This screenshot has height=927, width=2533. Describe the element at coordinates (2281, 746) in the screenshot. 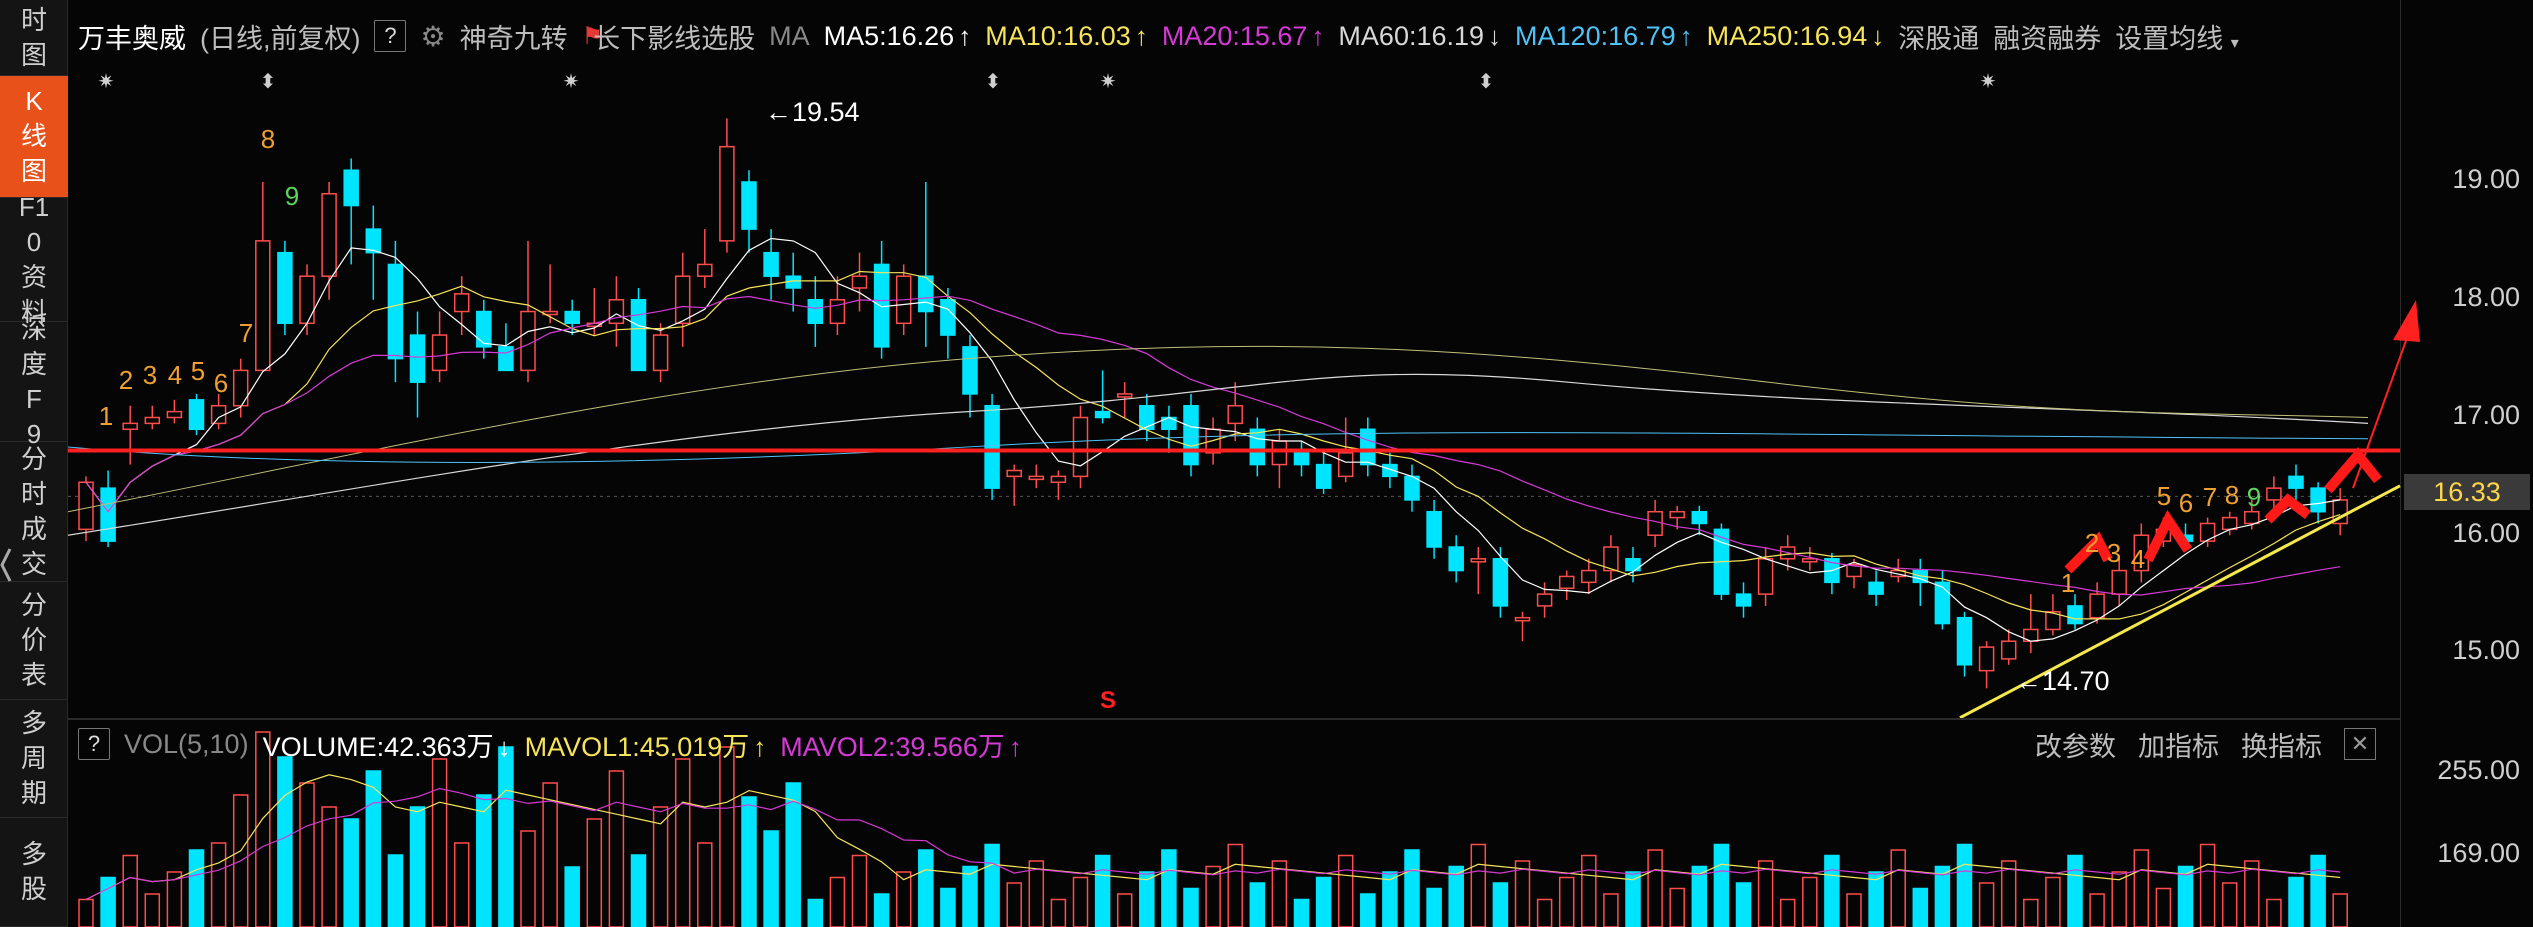

I see `switch-indicator-button: 换指标` at that location.